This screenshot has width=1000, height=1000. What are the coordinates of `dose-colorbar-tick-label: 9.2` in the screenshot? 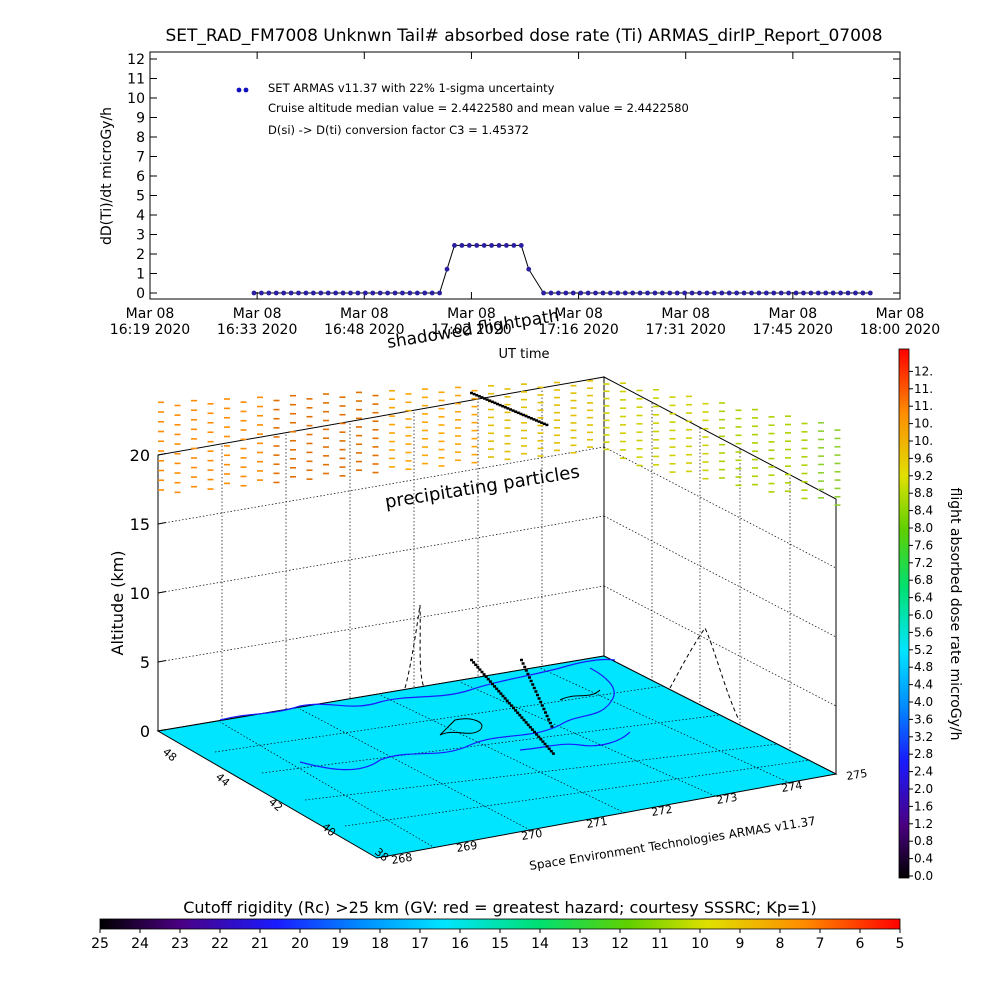 It's located at (923, 476).